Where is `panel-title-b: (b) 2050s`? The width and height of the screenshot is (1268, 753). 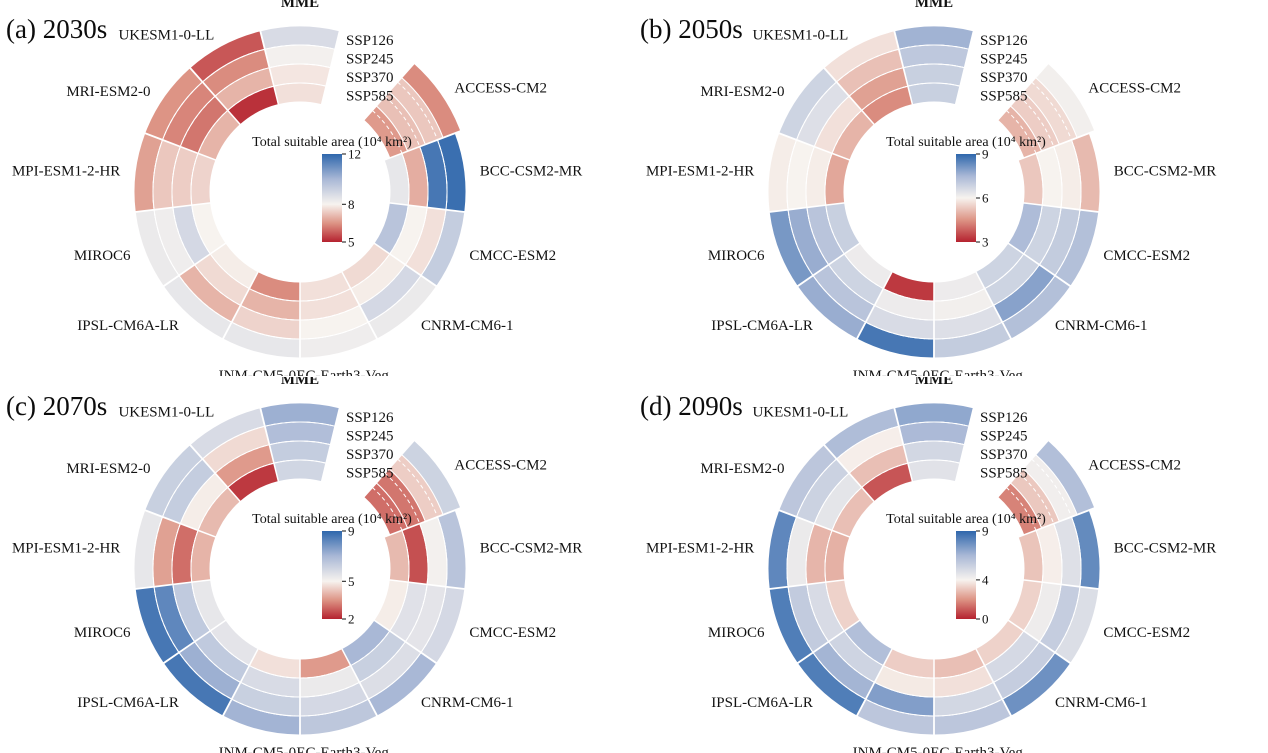
panel-title-b: (b) 2050s is located at coordinates (691, 29).